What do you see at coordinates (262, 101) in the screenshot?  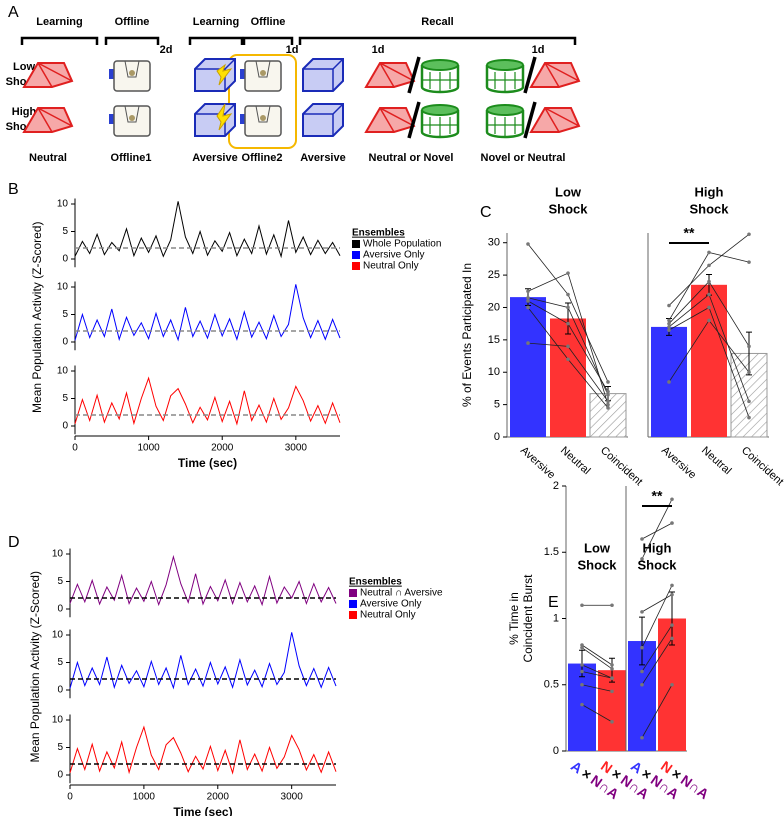 I see `highlight-box` at bounding box center [262, 101].